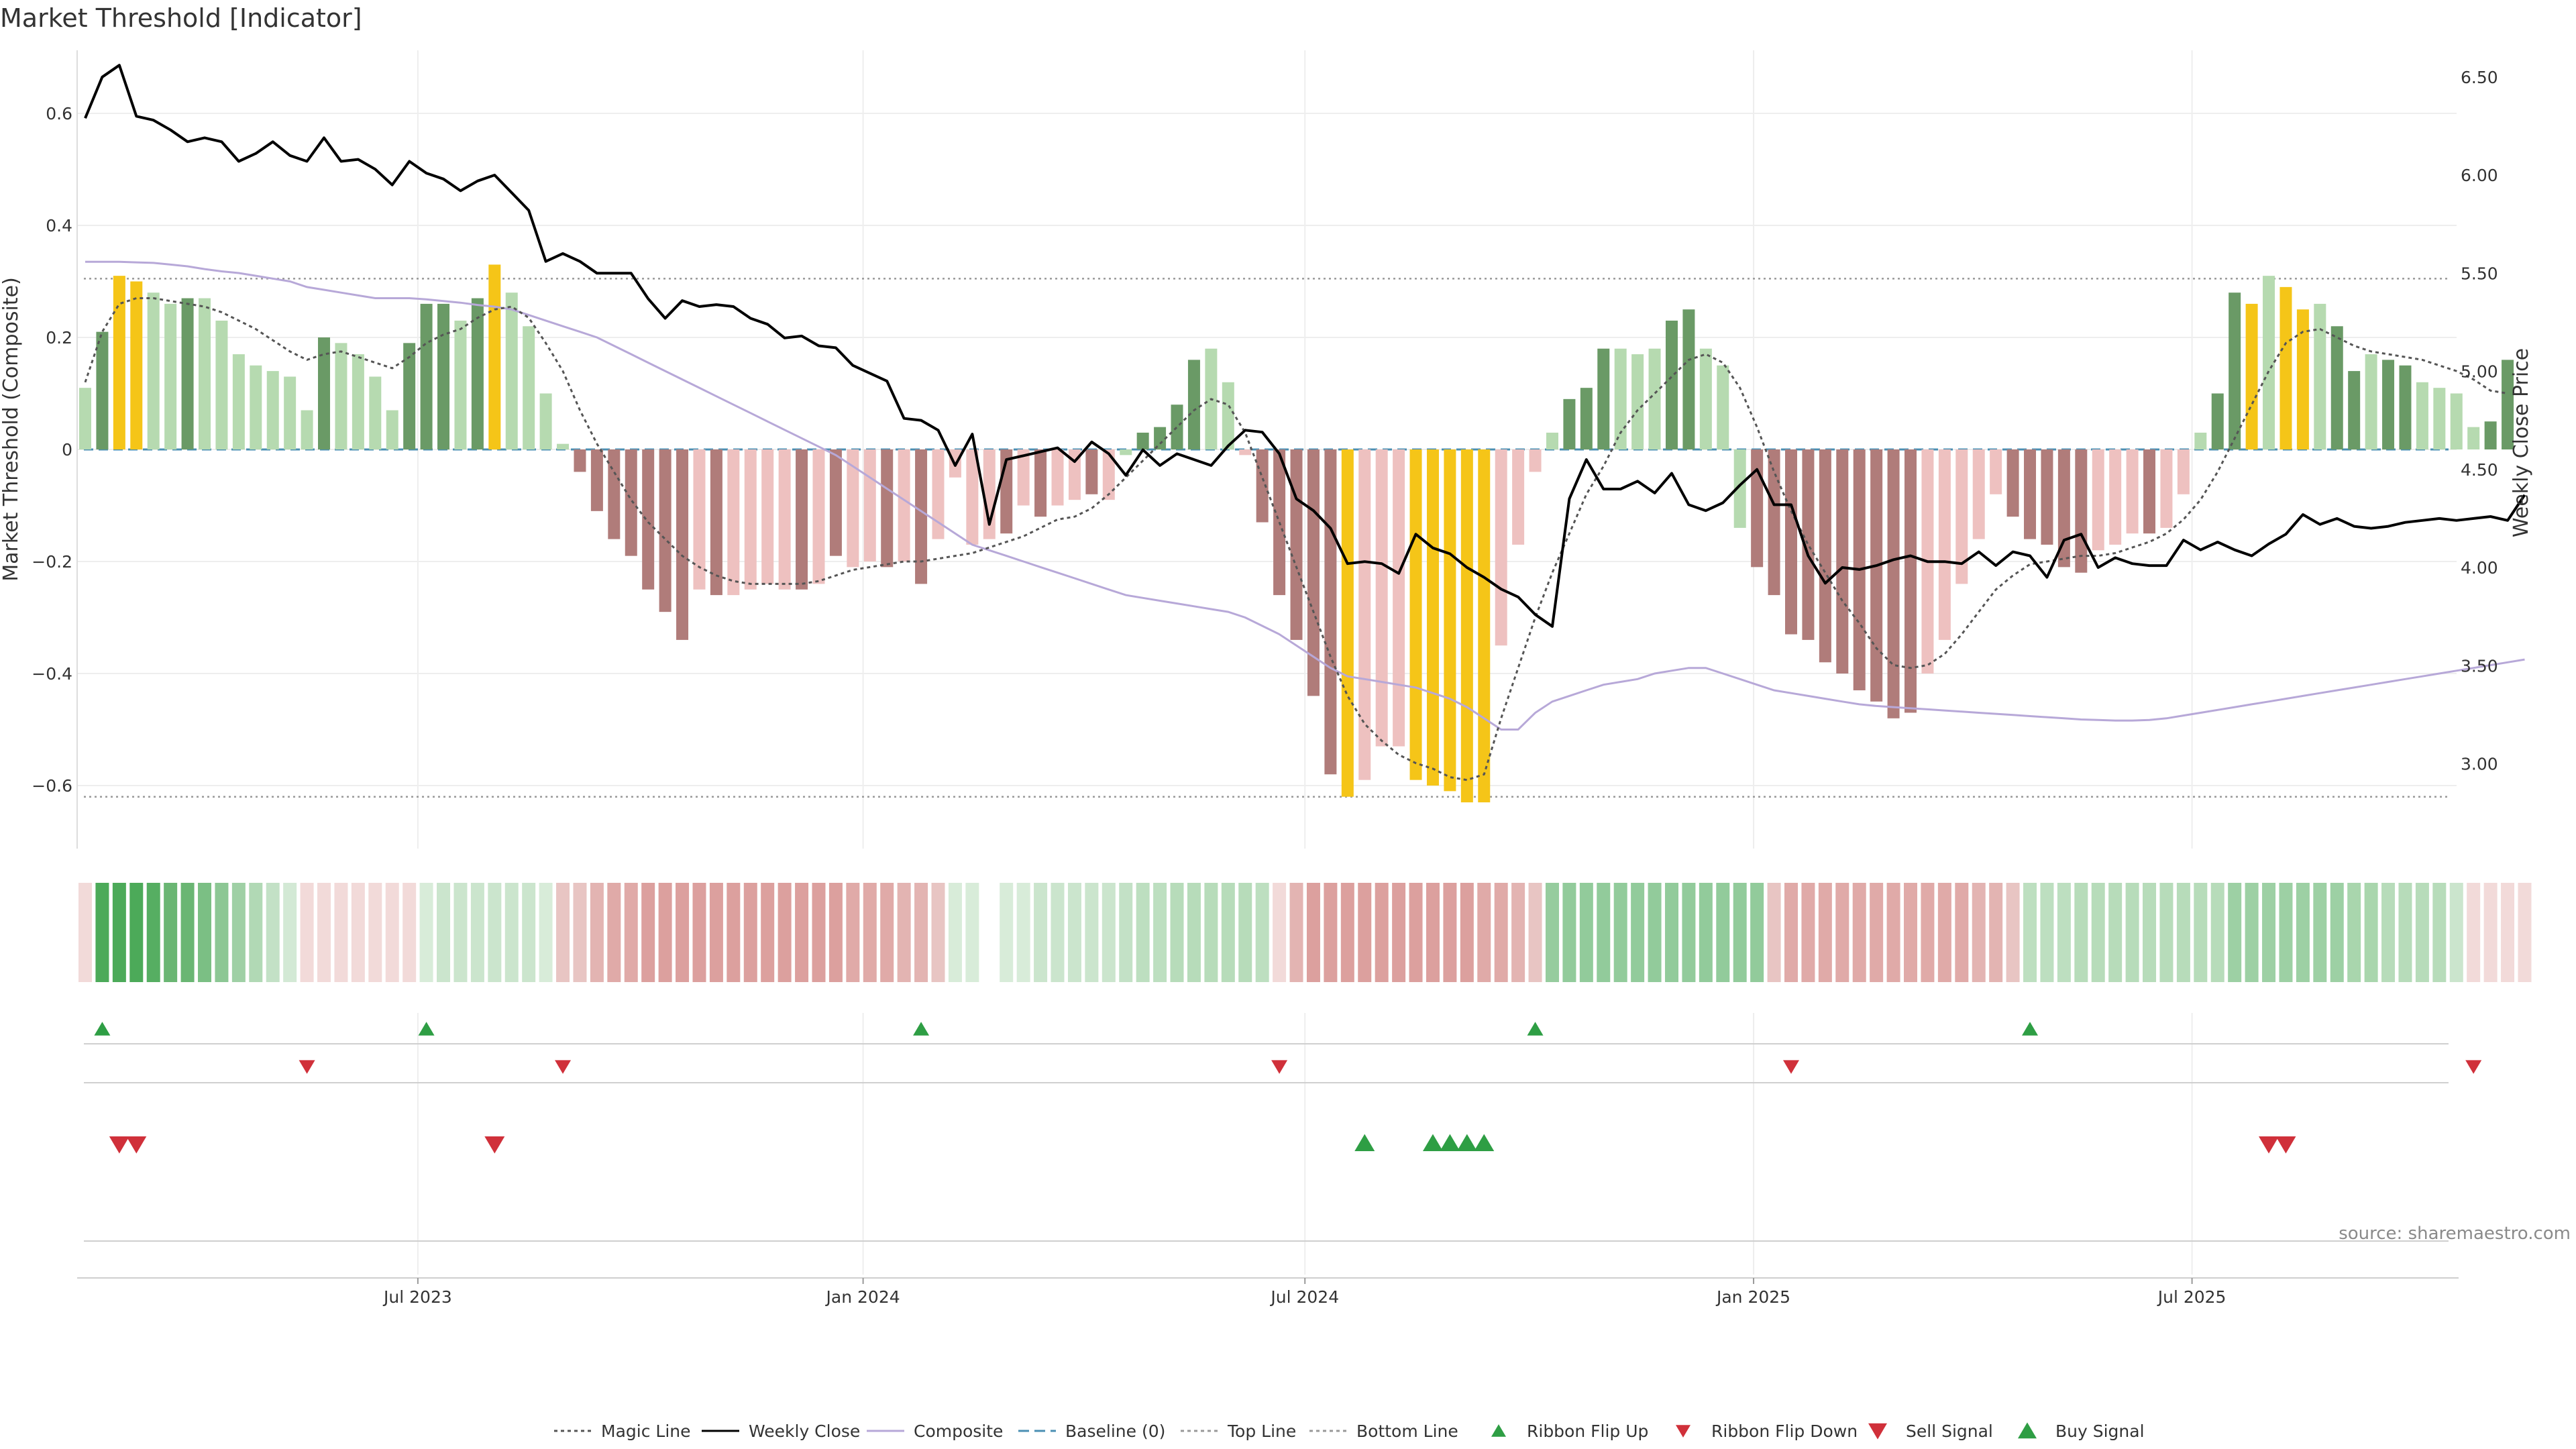 The width and height of the screenshot is (2576, 1449). What do you see at coordinates (52, 562) in the screenshot?
I see `y-tick-label: −0.2` at bounding box center [52, 562].